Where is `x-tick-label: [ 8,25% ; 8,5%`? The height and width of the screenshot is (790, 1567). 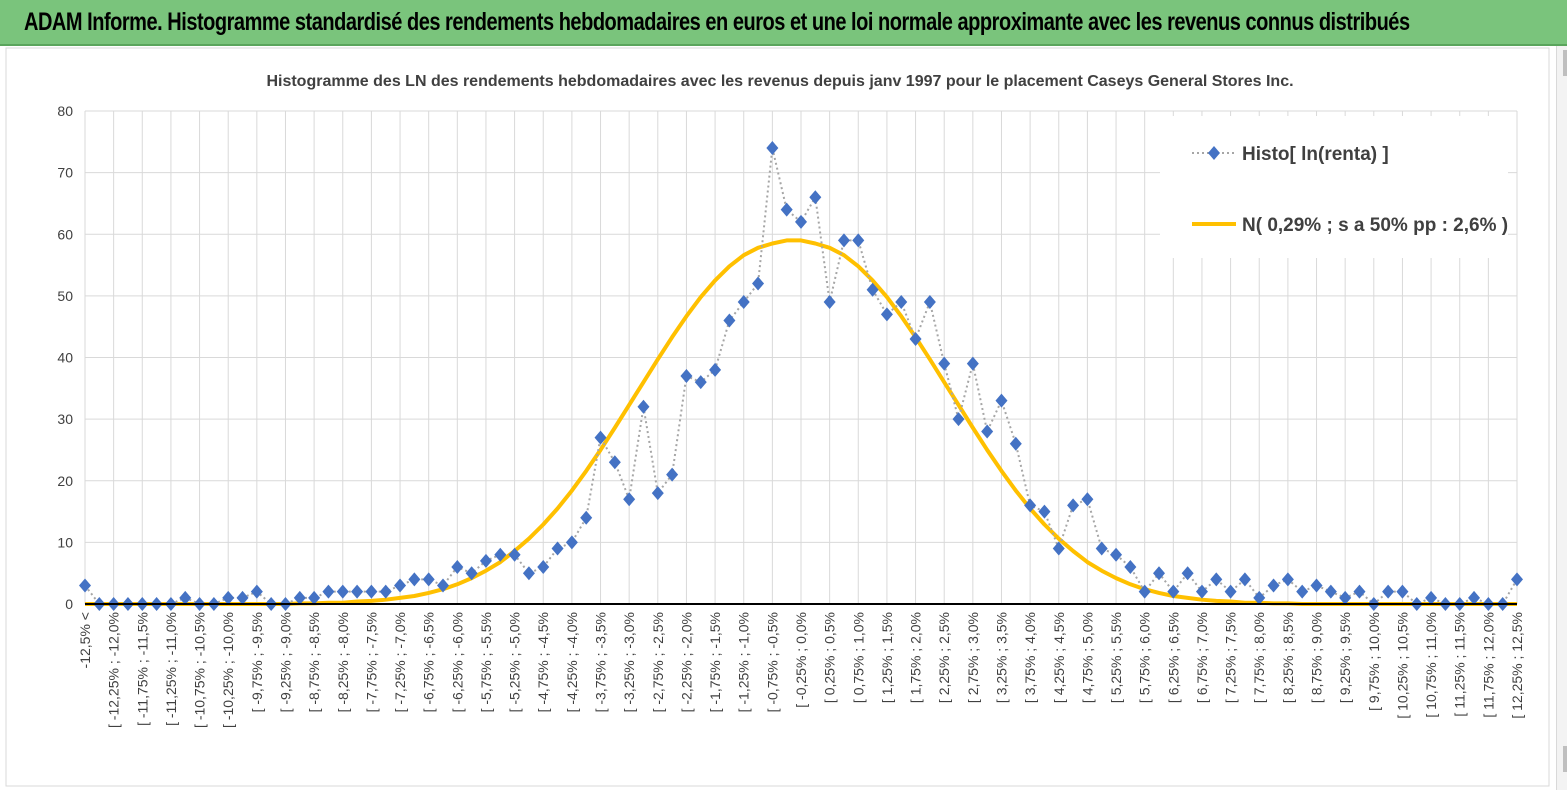
x-tick-label: [ 8,25% ; 8,5% is located at coordinates (1288, 657).